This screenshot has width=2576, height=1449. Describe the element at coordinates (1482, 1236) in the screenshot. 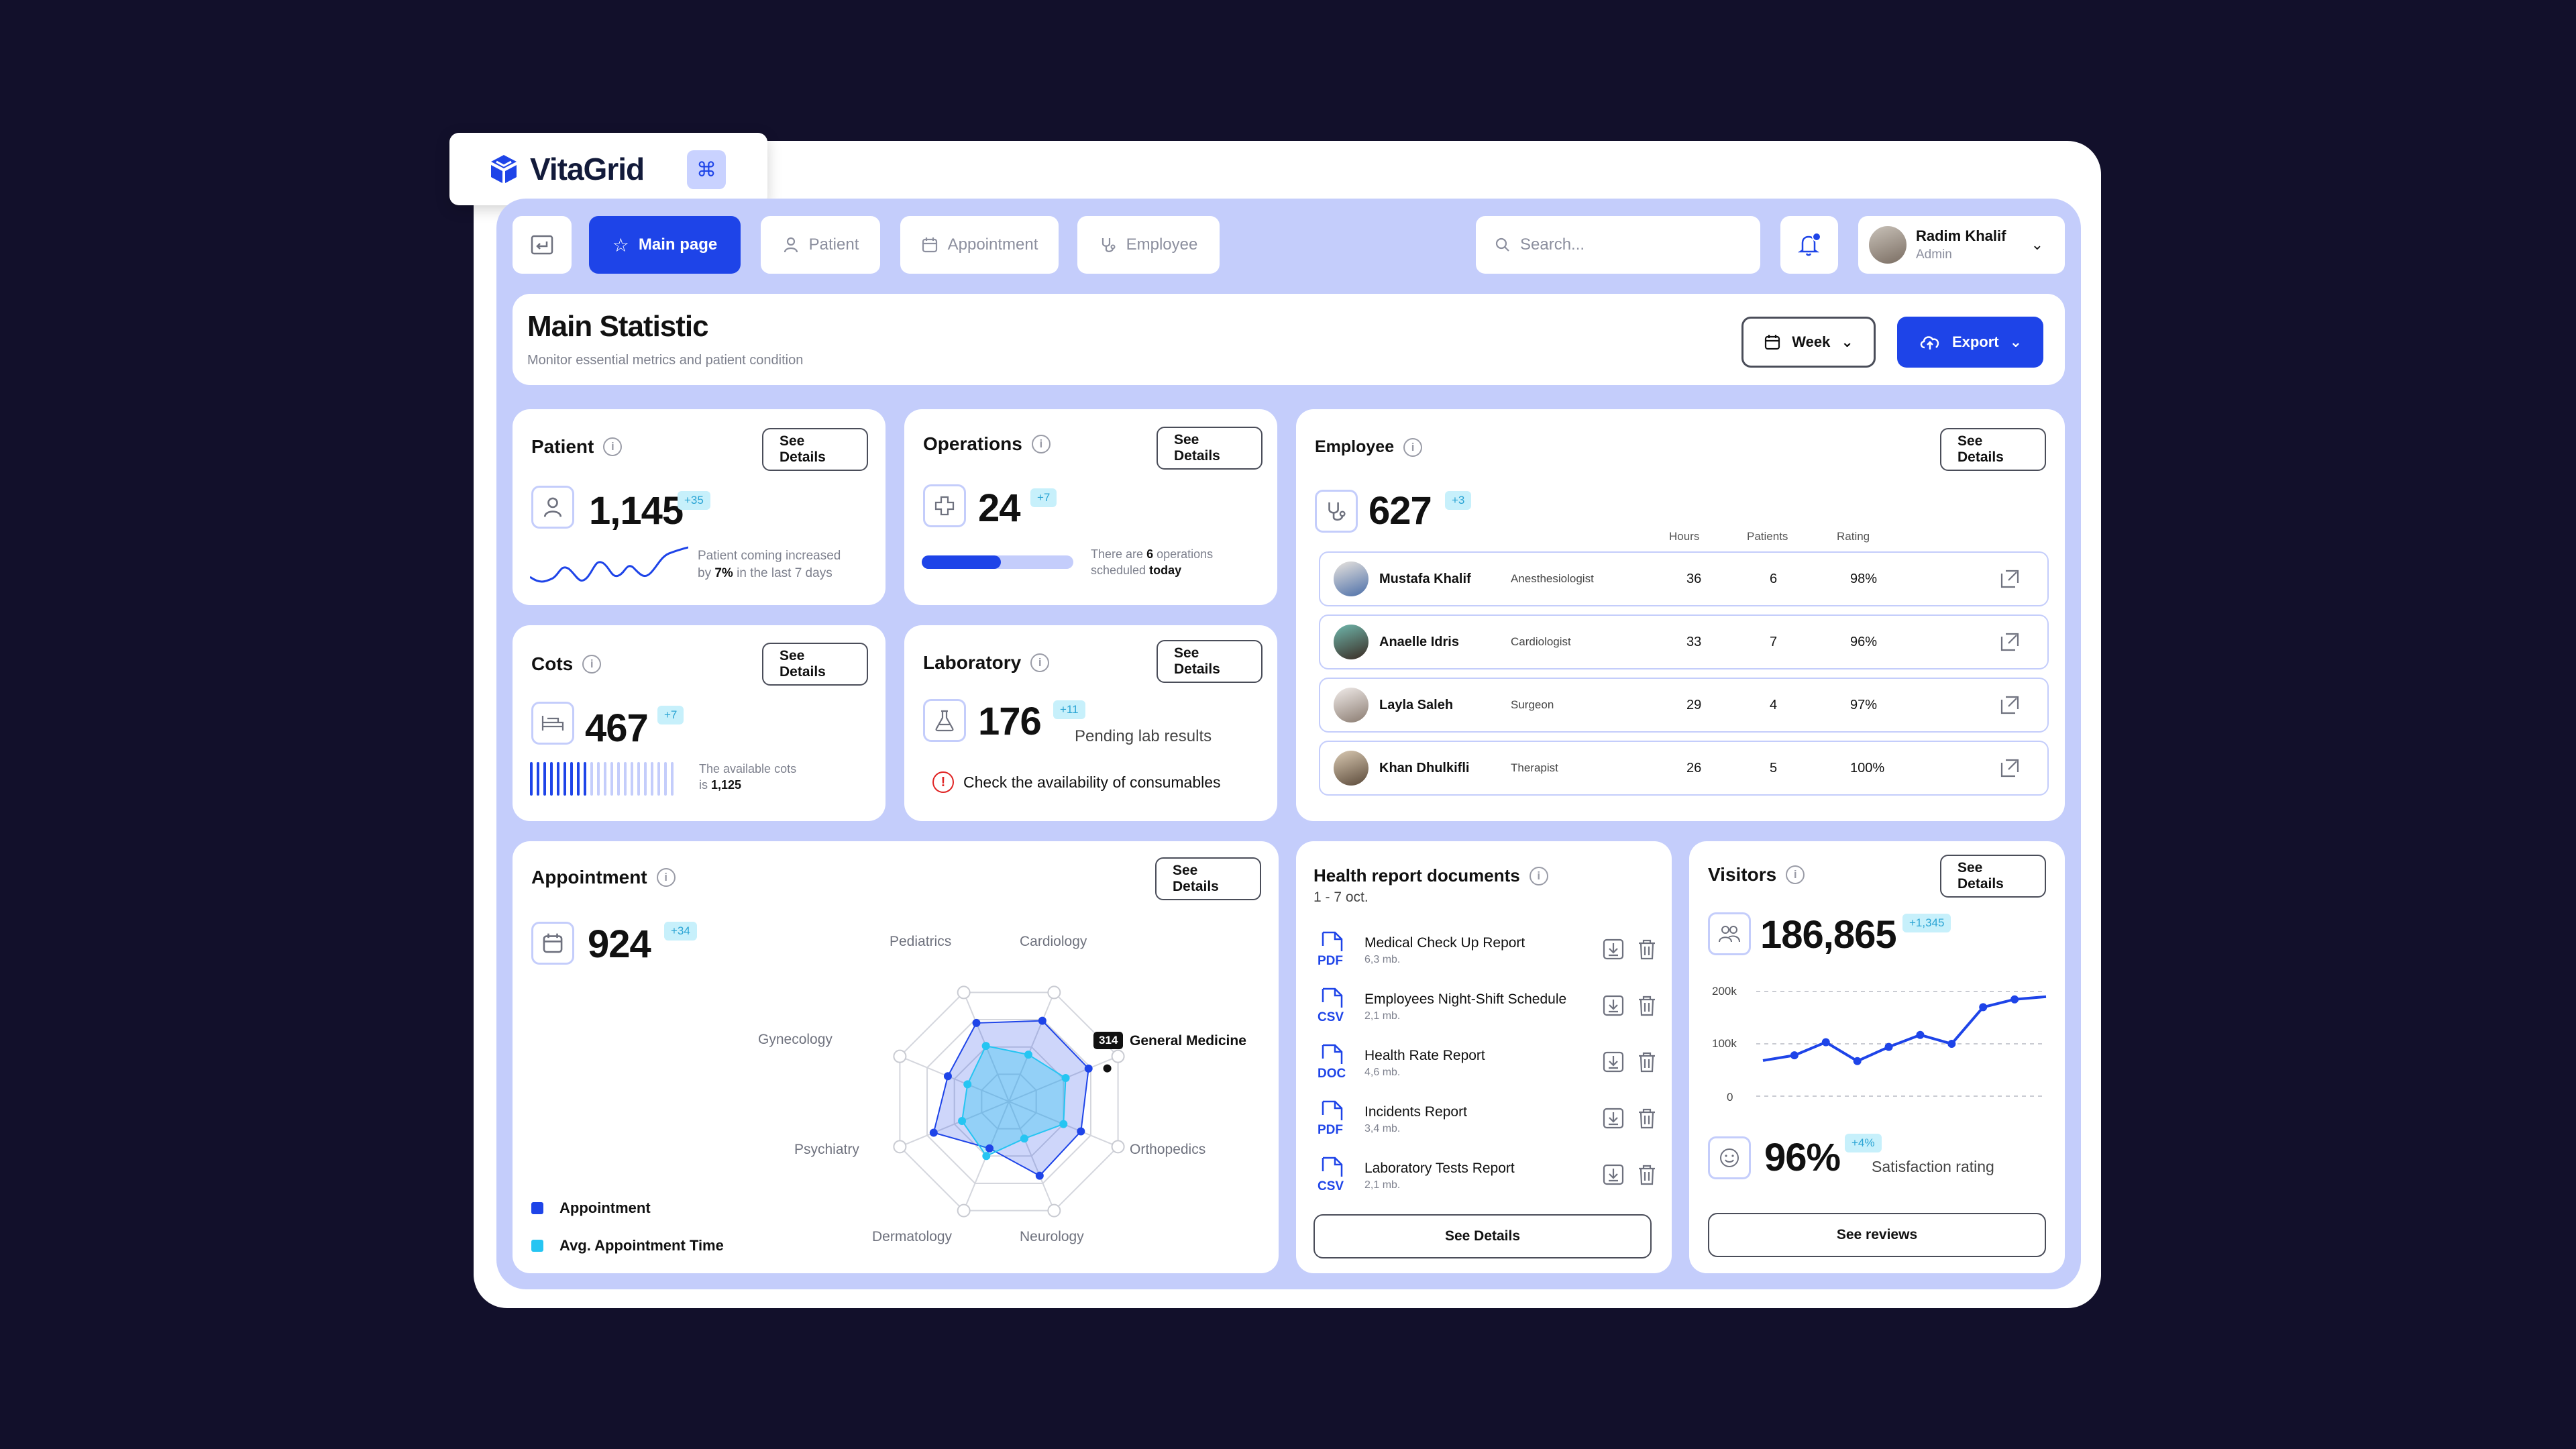

I see `health-docs-see-details-button: See Details` at that location.